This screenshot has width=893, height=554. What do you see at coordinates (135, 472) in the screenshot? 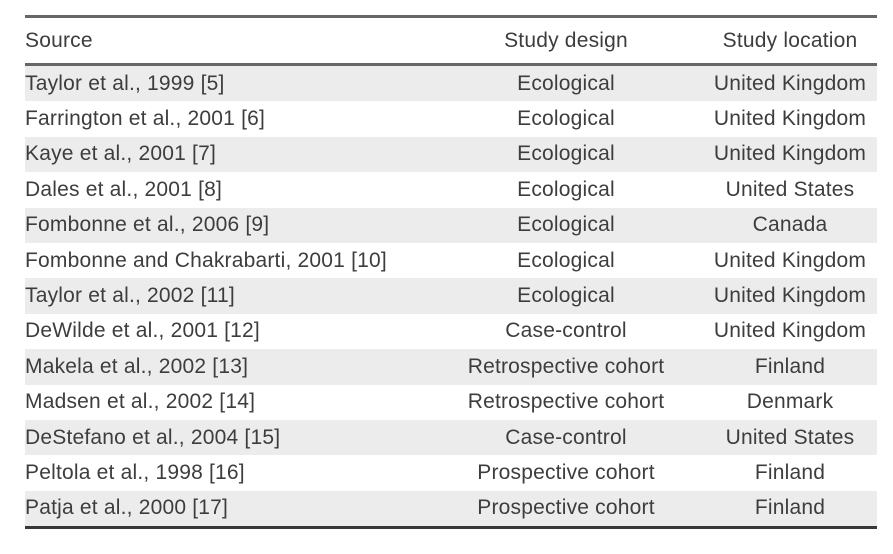
I see `source-cell: Peltola et al., 1998 [16]` at bounding box center [135, 472].